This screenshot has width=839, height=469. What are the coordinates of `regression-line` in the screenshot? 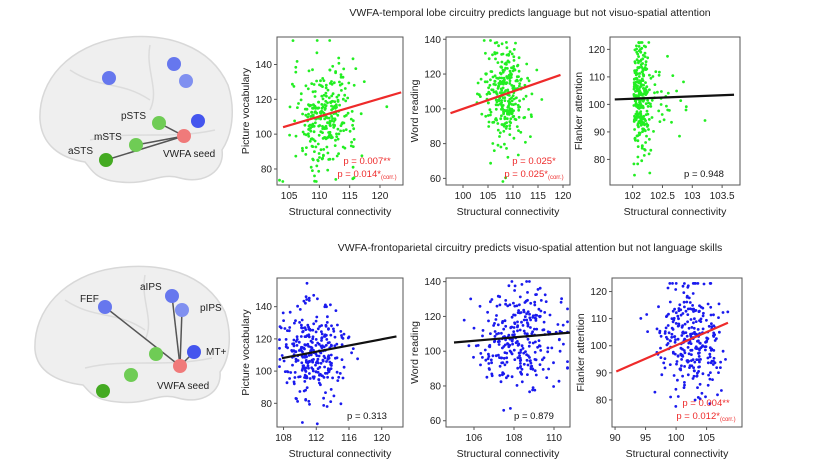 It's located at (339, 347).